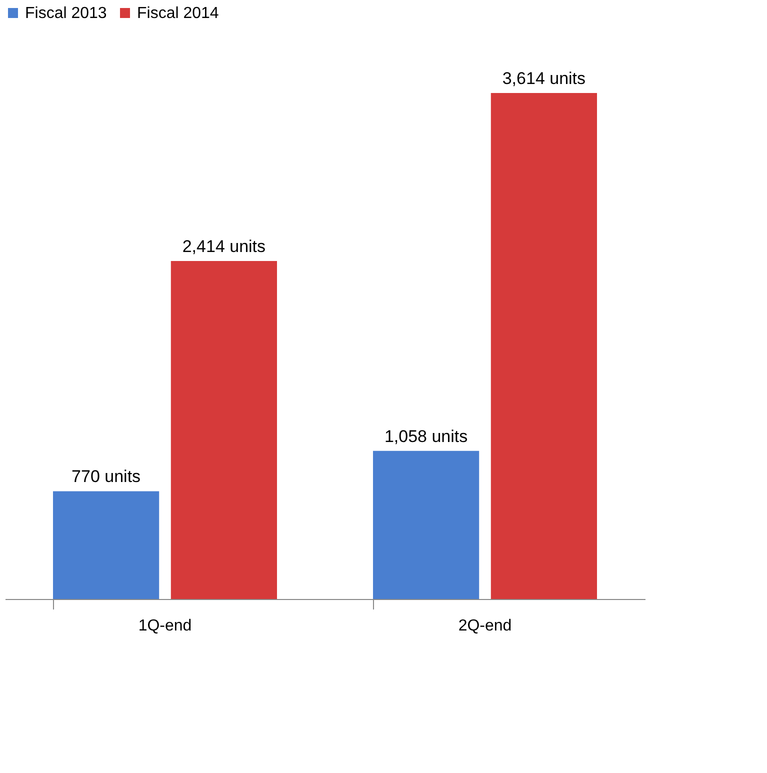 Image resolution: width=767 pixels, height=773 pixels. I want to click on data-label: 770 units, so click(106, 476).